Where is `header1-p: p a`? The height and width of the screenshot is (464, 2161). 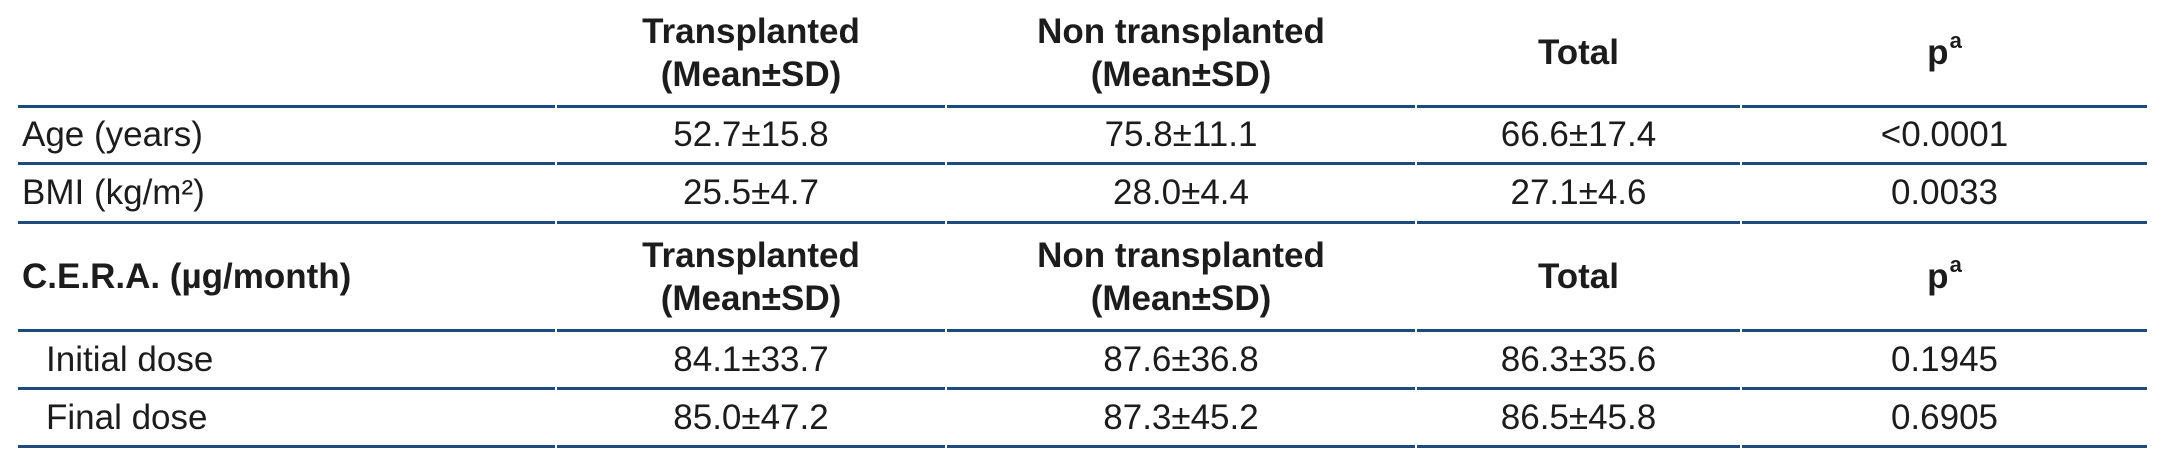 header1-p: p a is located at coordinates (1944, 54).